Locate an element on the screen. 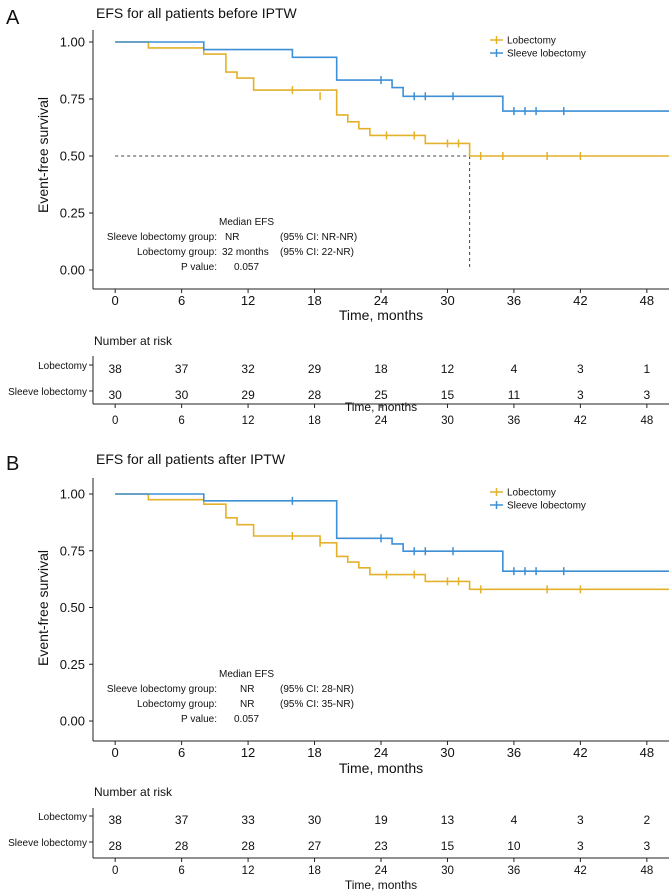 Image resolution: width=669 pixels, height=896 pixels. y-tick-label: 0.25 is located at coordinates (72, 664).